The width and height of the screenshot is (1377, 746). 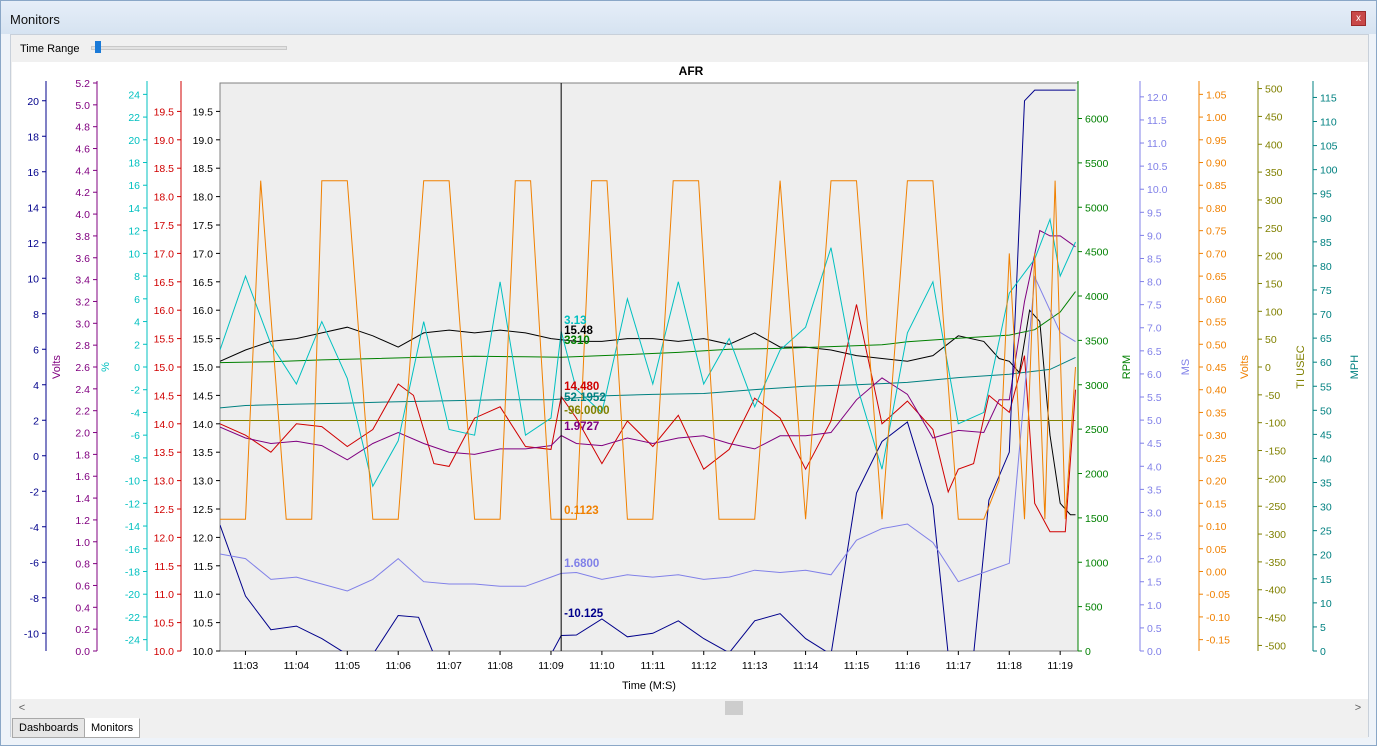 I want to click on axis-tick-label: 17.0, so click(x=164, y=254).